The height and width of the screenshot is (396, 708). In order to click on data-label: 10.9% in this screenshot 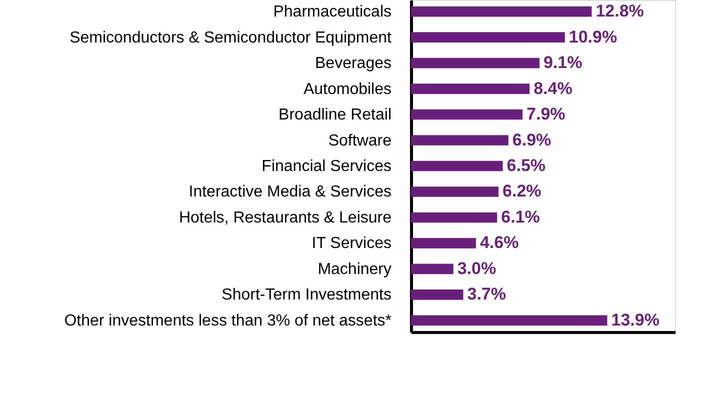, I will do `click(593, 36)`.